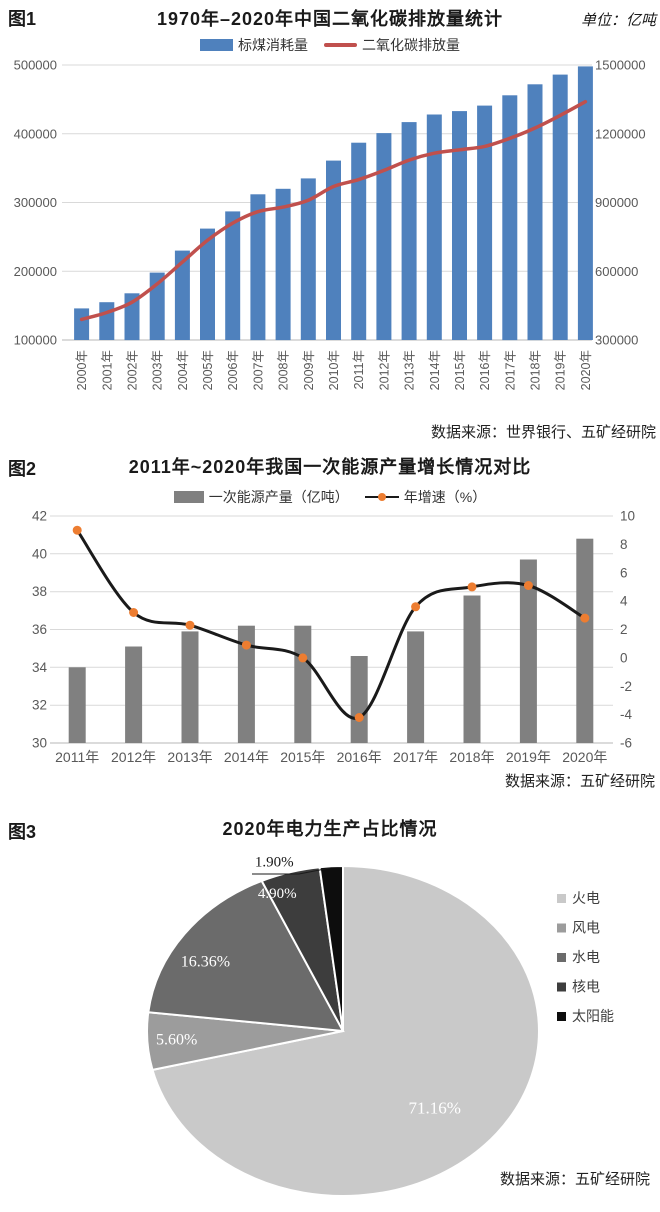  What do you see at coordinates (22, 832) in the screenshot?
I see `figure3-label: 图3` at bounding box center [22, 832].